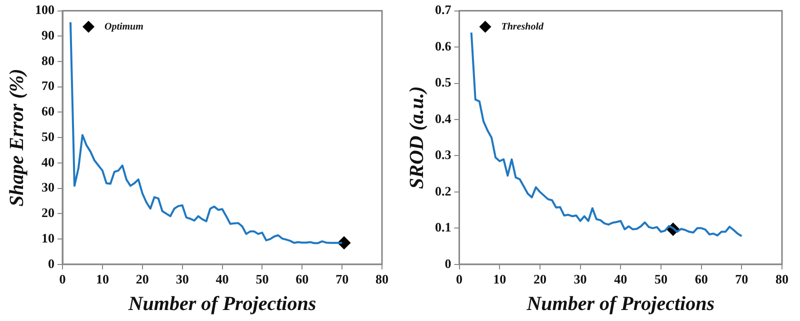 Image resolution: width=800 pixels, height=321 pixels. I want to click on y-tick-label: 30, so click(48, 187).